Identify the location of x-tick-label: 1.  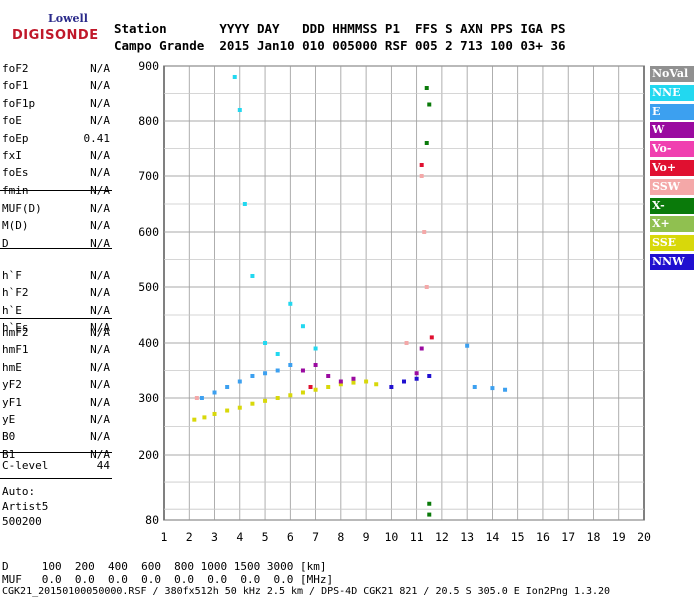
(164, 537).